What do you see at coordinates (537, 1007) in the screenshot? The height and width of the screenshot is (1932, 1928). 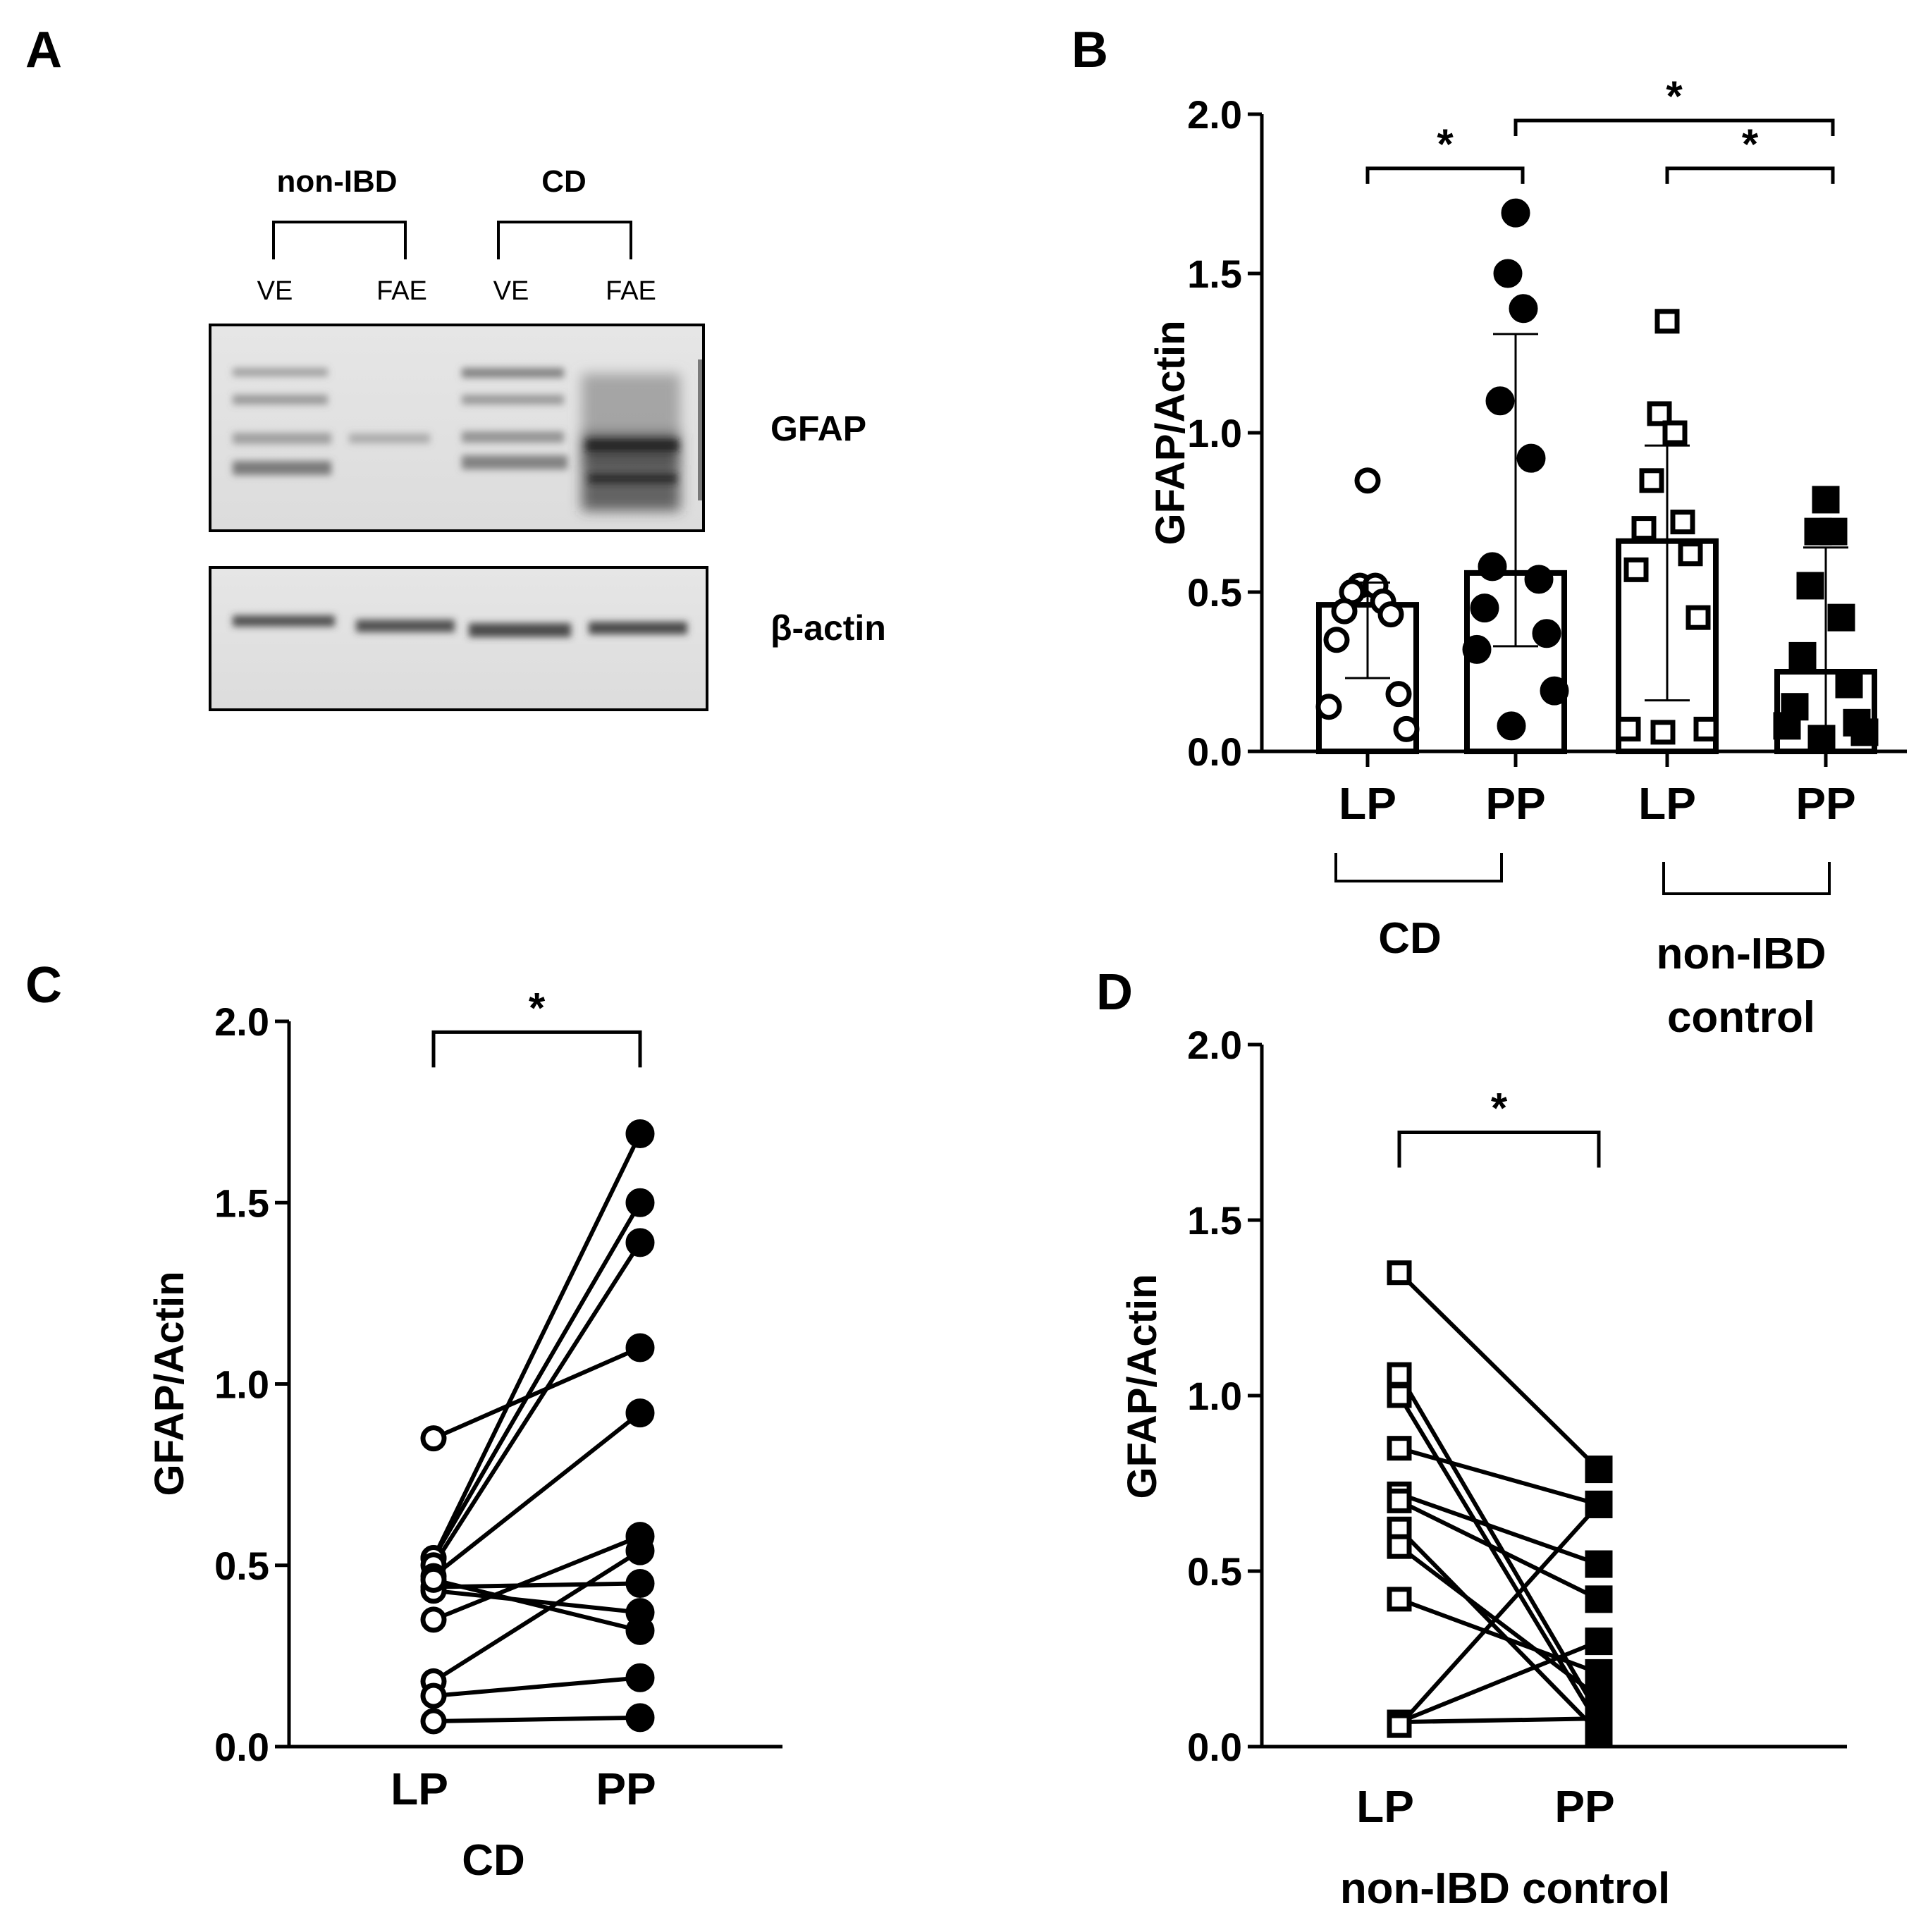 I see `significance-star-c: *` at bounding box center [537, 1007].